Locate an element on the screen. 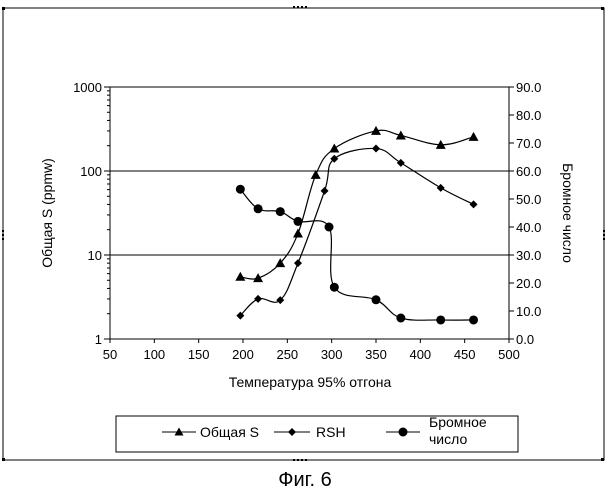 Image resolution: width=610 pixels, height=500 pixels. right-y-axis: 0.0 10.0 20.0 30.0 40.0 50.0 60.0 70.0 80.0 90.0 is located at coordinates (525, 213).